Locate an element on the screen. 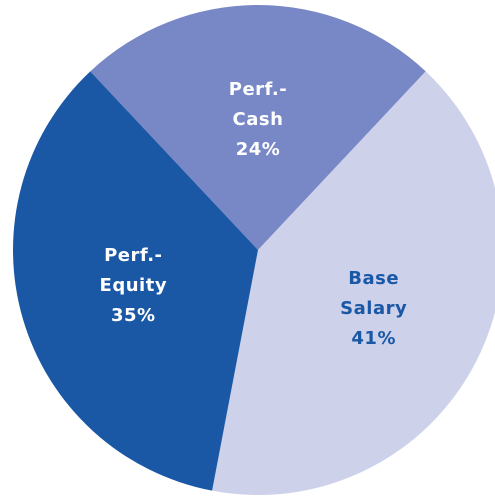 Image resolution: width=495 pixels, height=499 pixels. slice-label: Perf.-Cash 24% is located at coordinates (258, 119).